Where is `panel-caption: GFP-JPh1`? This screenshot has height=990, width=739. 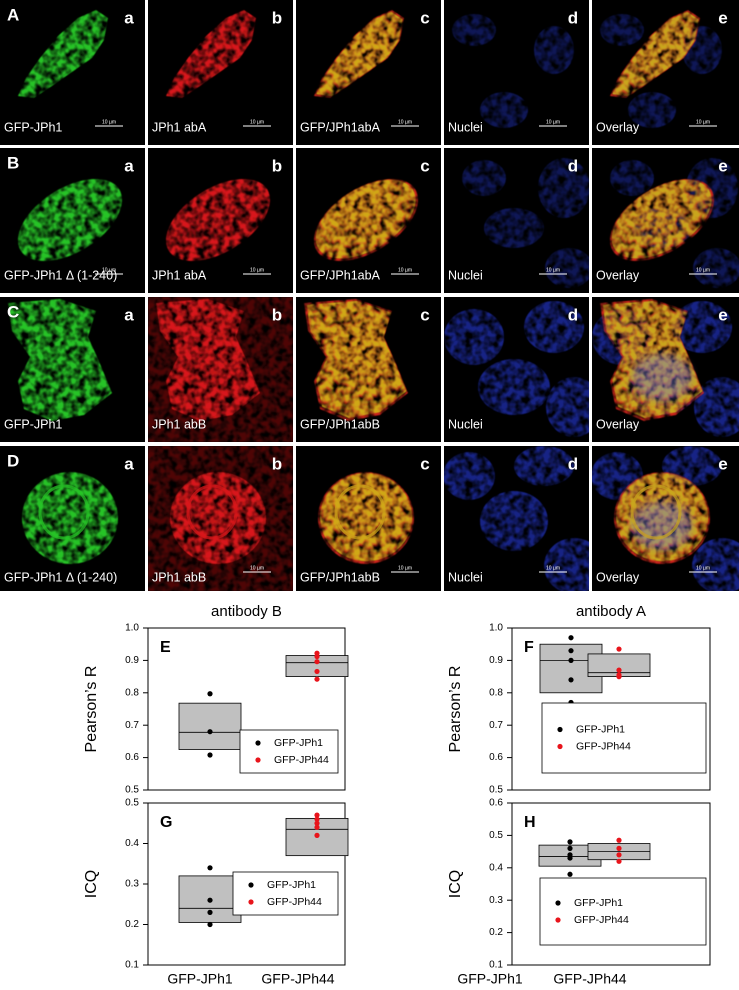 panel-caption: GFP-JPh1 is located at coordinates (33, 127).